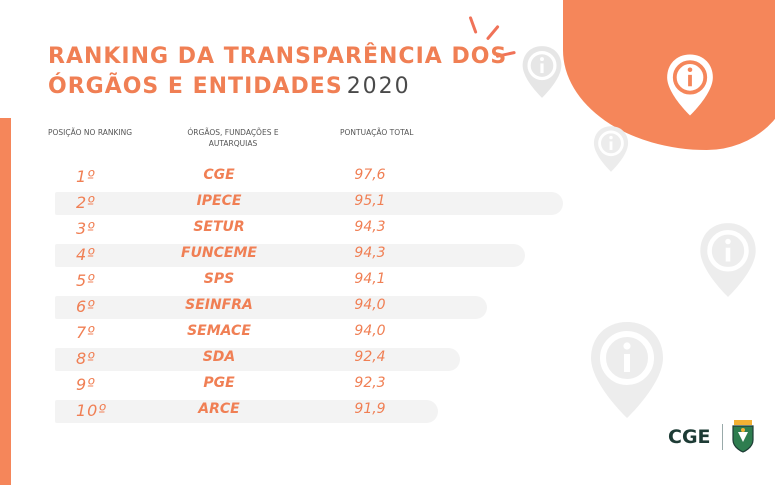  I want to click on logo-divider, so click(722, 437).